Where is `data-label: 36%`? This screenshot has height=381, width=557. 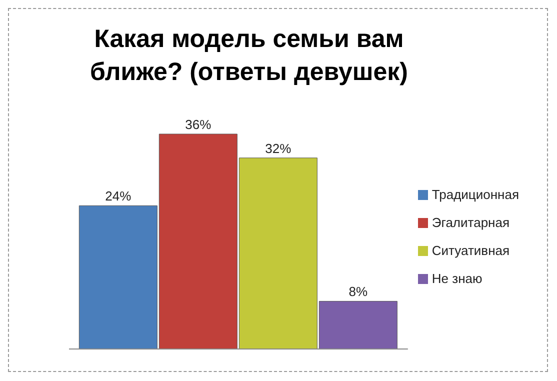
data-label: 36% is located at coordinates (198, 124).